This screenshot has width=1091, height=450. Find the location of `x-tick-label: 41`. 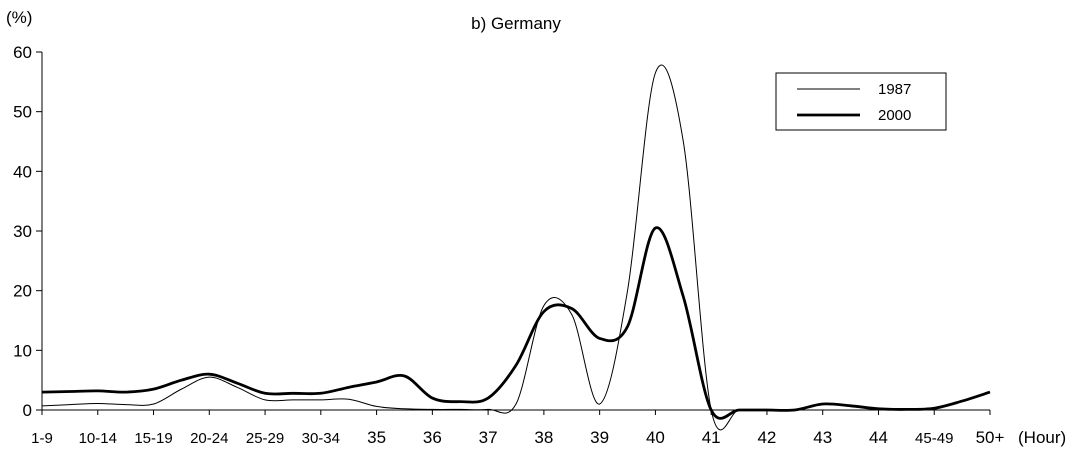

x-tick-label: 41 is located at coordinates (711, 437).